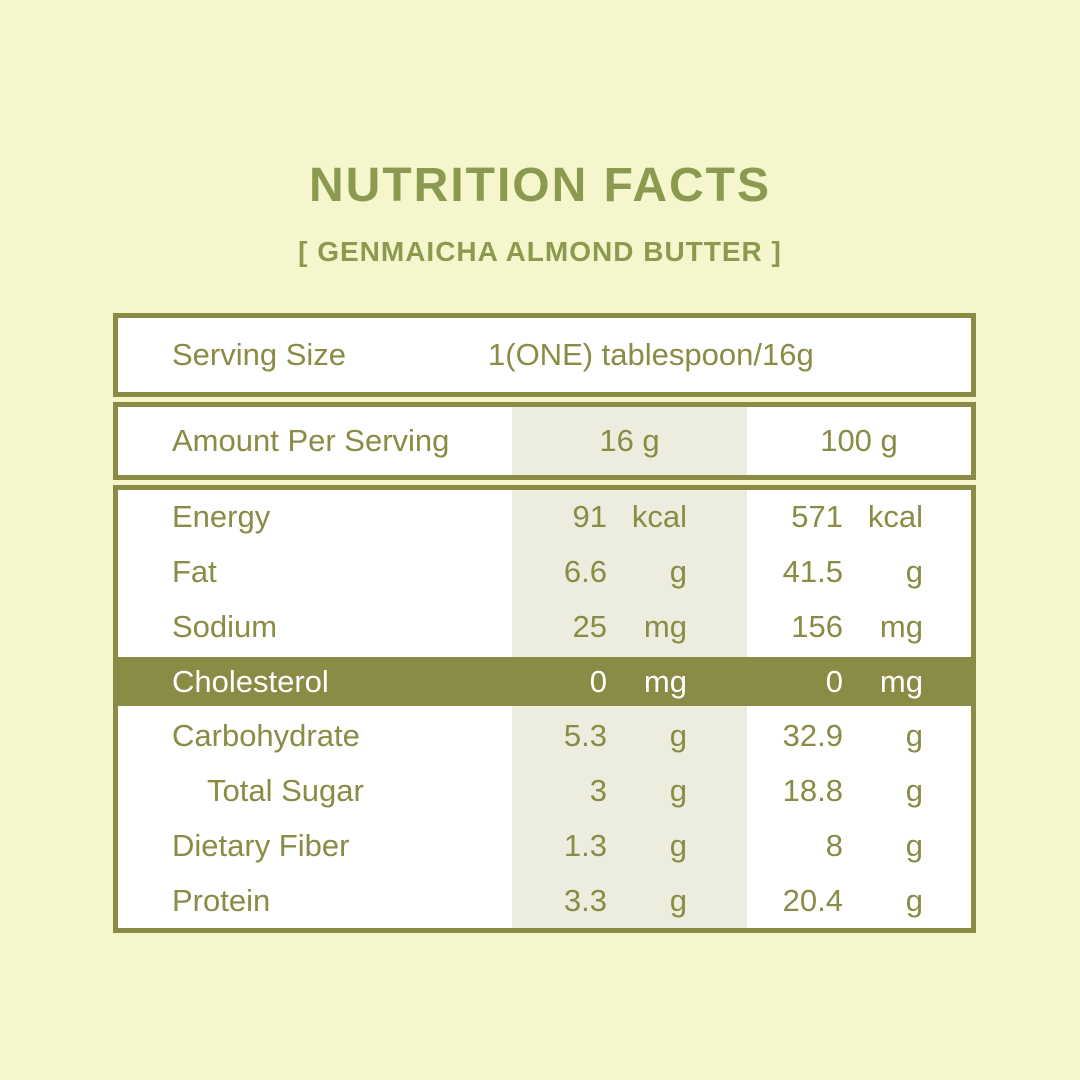 This screenshot has width=1080, height=1080. Describe the element at coordinates (589, 517) in the screenshot. I see `value-per-serving: 91` at that location.